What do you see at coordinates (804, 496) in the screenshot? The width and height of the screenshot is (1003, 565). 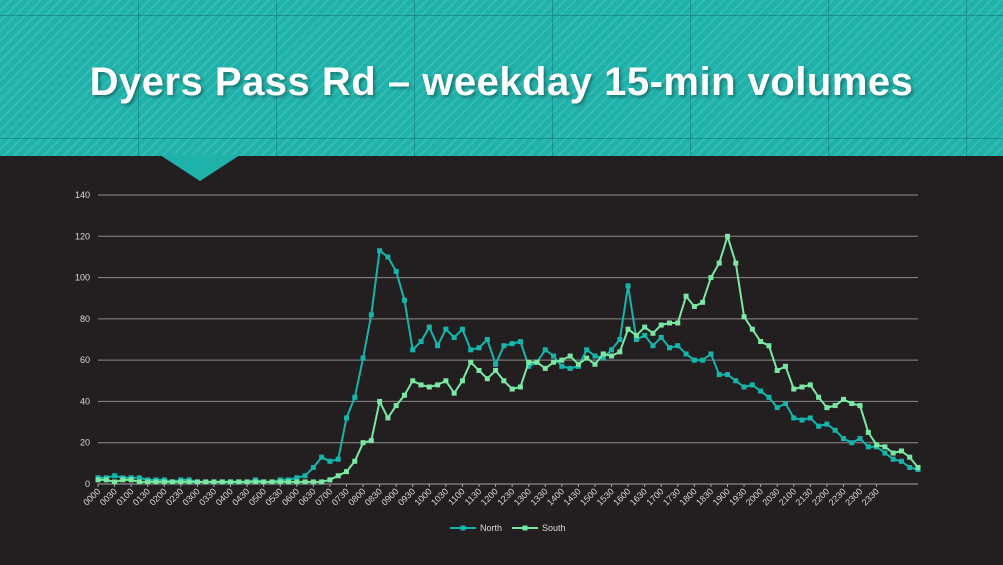 I see `x-tick-label: 2130` at bounding box center [804, 496].